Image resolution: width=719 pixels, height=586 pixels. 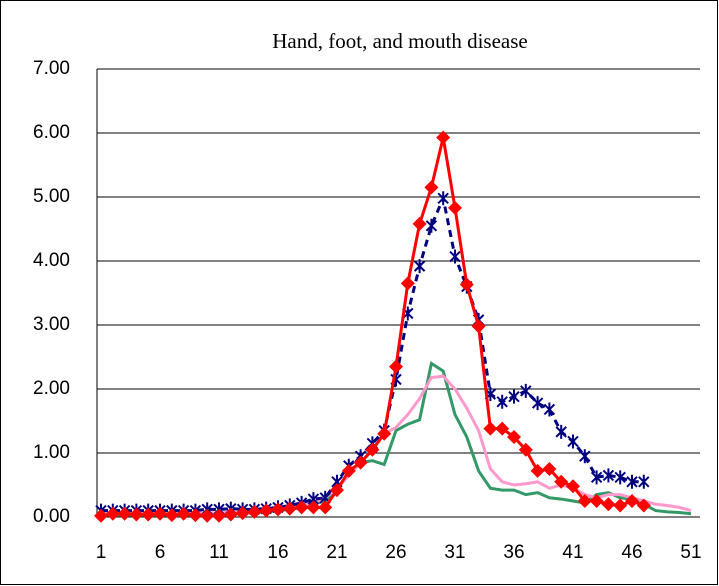 I want to click on y-tick-label: 6.00, so click(x=51, y=132).